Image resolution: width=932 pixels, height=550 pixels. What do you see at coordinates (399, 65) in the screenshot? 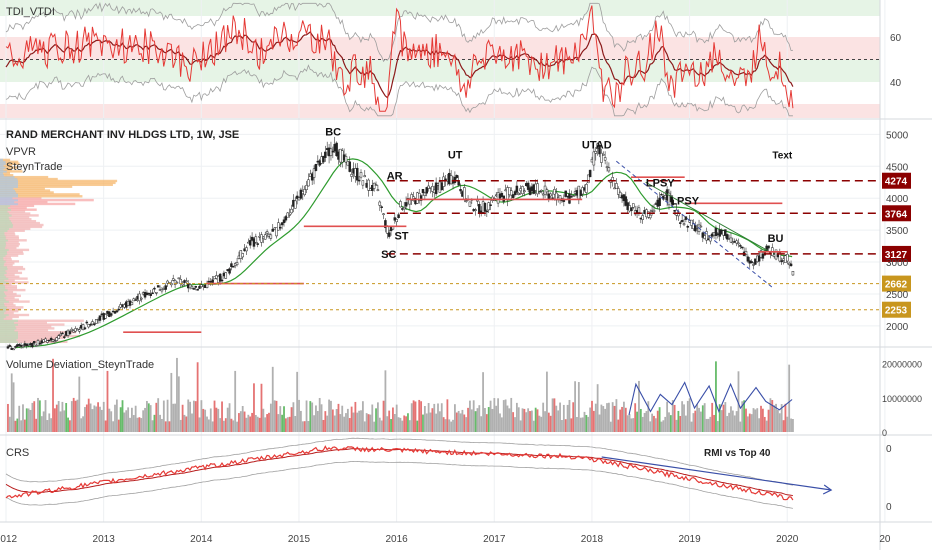
I see `tdi-signal-line` at bounding box center [399, 65].